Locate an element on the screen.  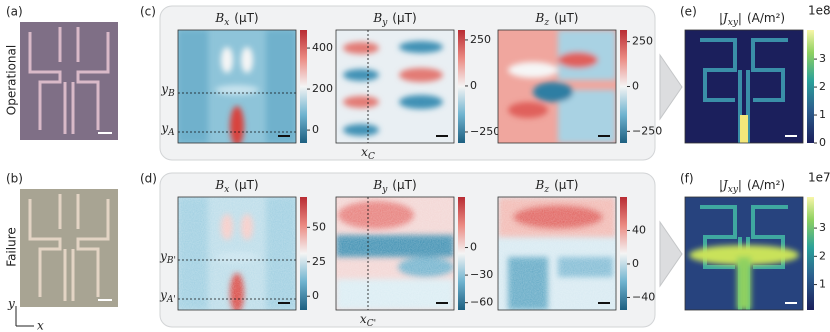
arrow is located at coordinates (671, 254).